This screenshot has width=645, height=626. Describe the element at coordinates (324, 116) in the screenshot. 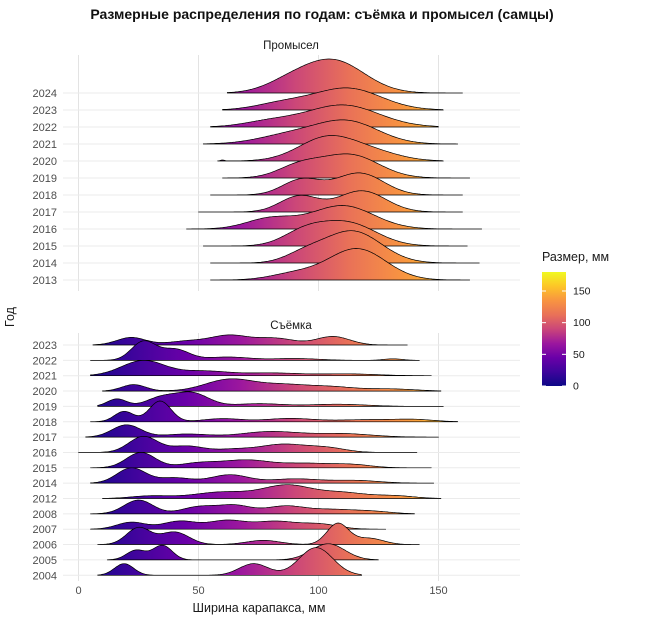

I see `ridge-fishery-2022` at that location.